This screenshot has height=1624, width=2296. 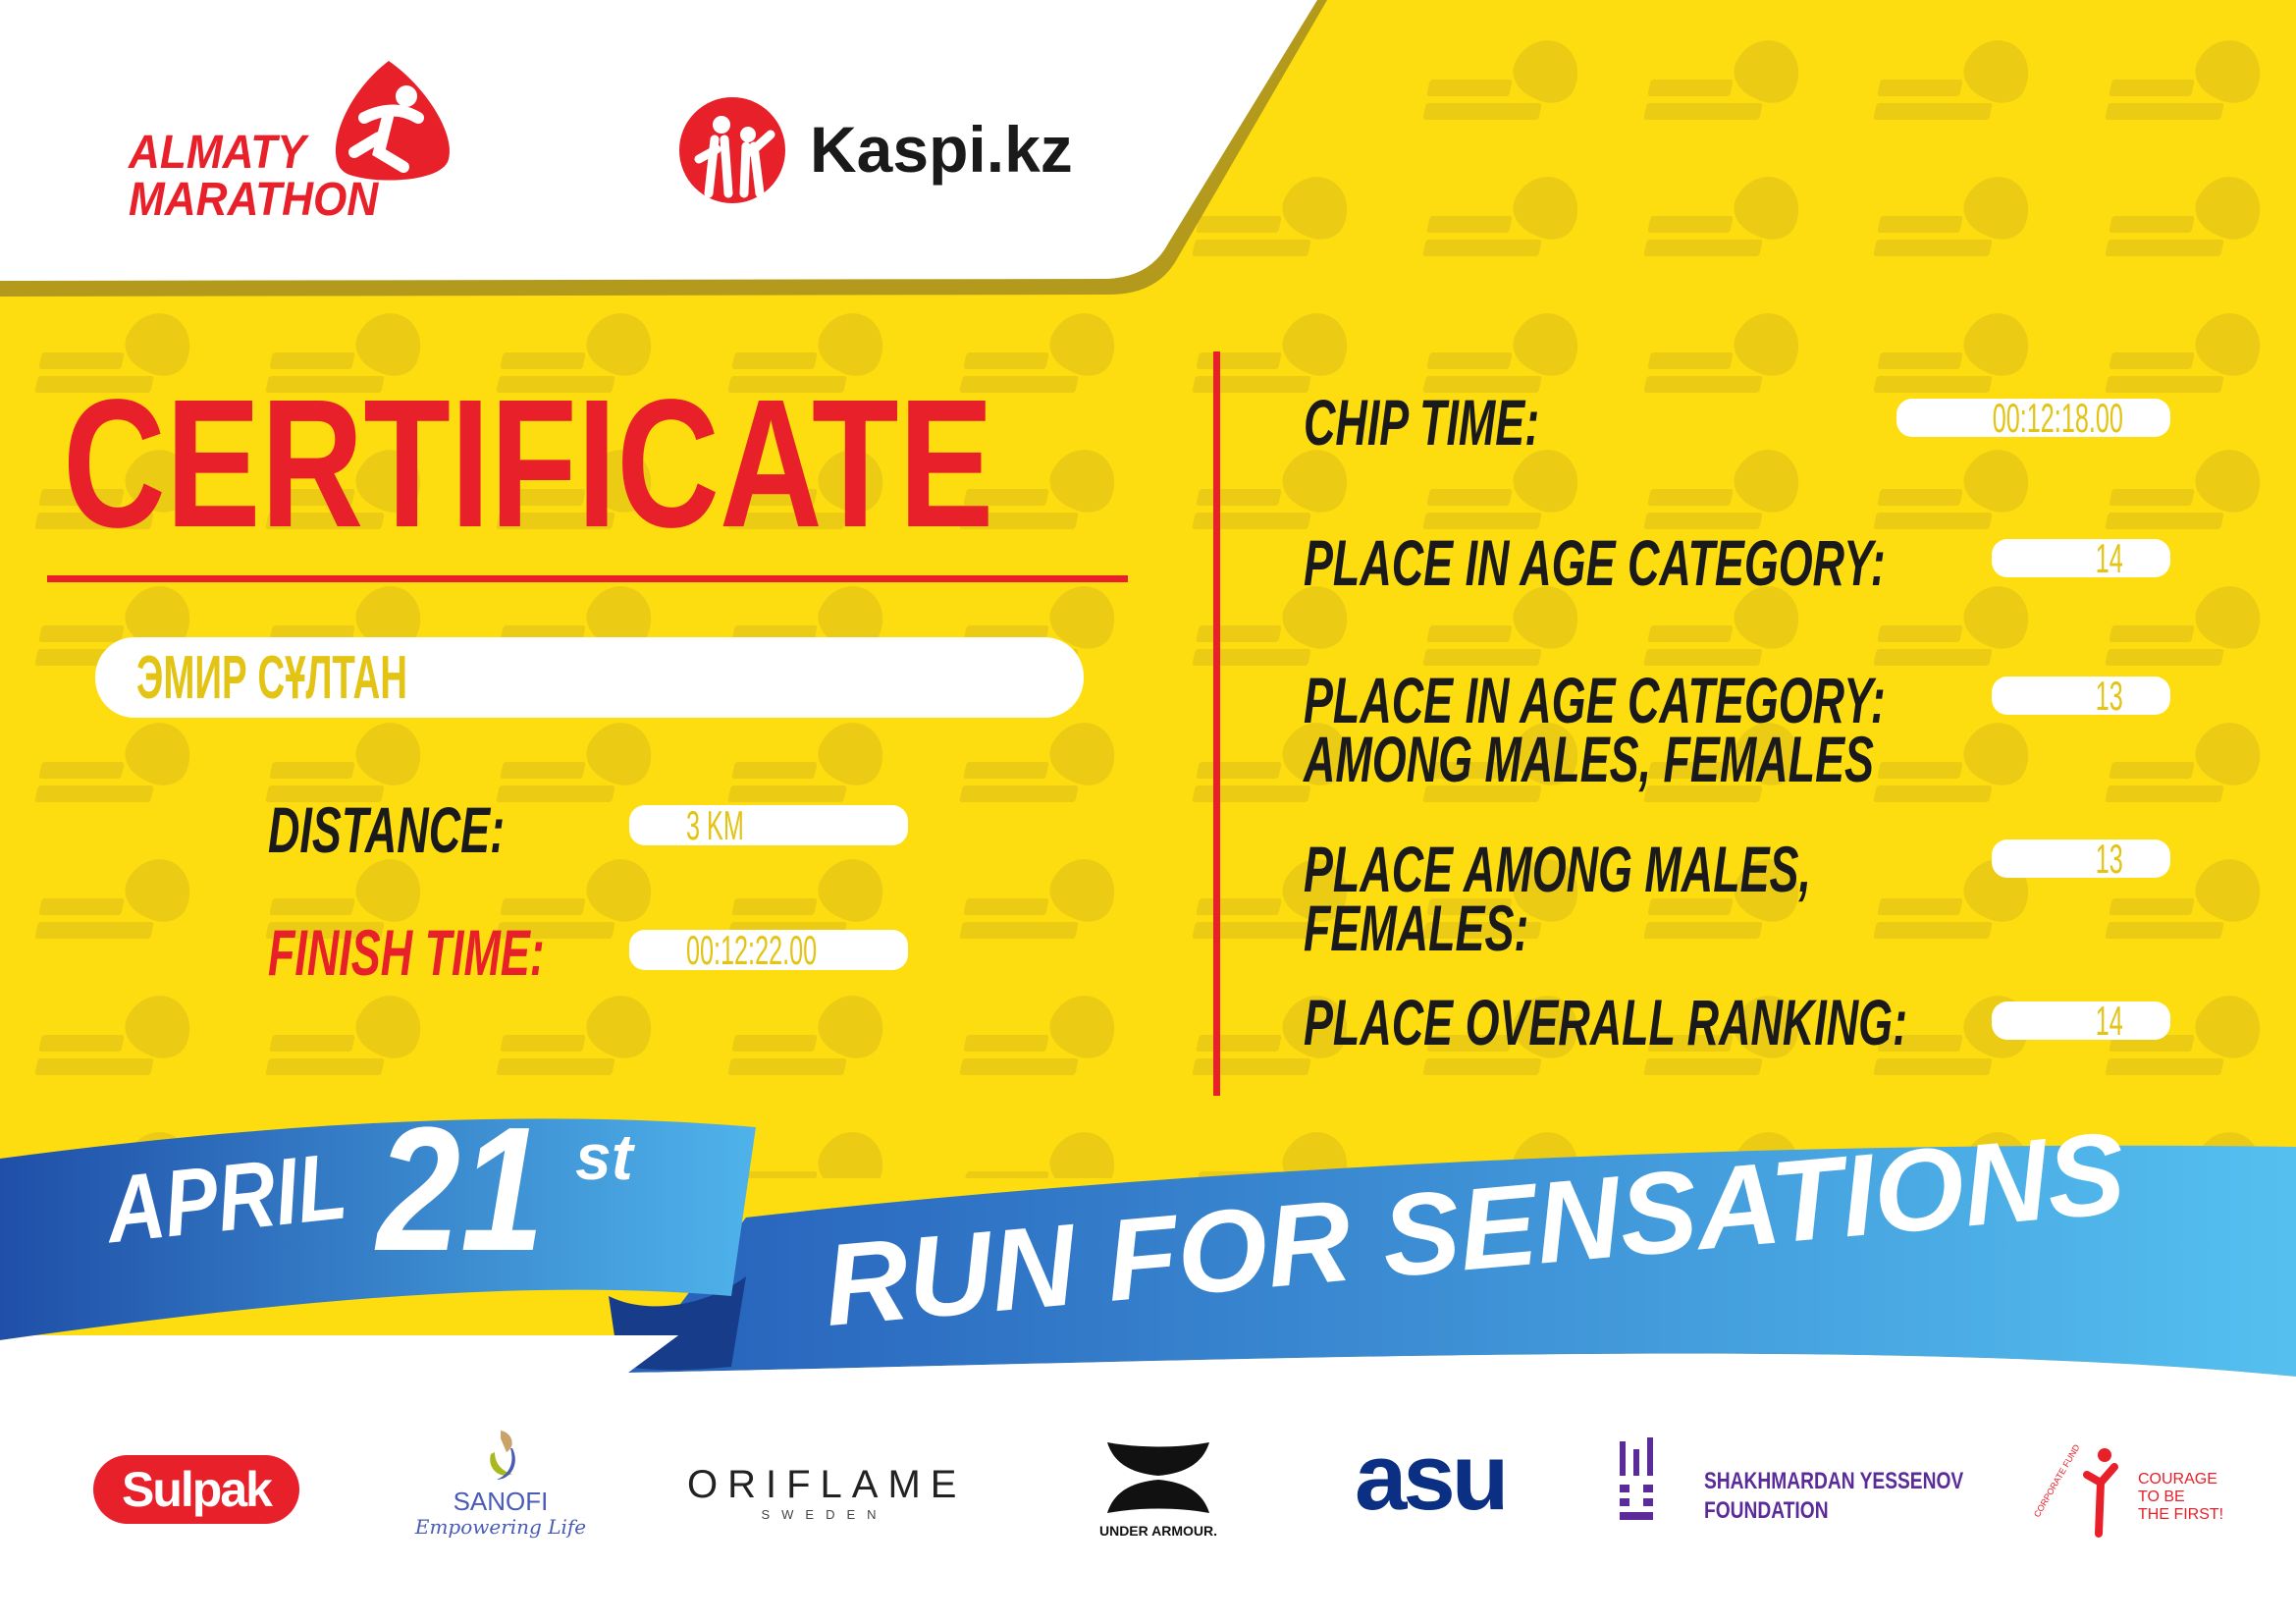 I want to click on yessenov-bars-icon, so click(x=1636, y=1478).